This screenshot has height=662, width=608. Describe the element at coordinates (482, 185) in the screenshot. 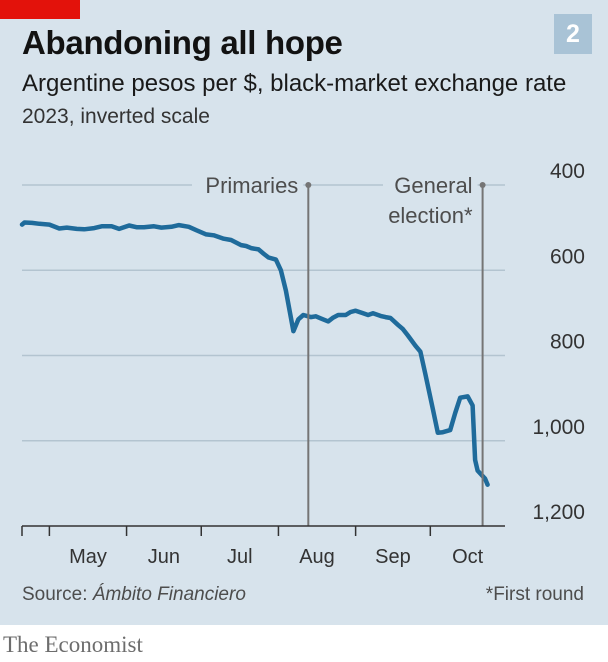

I see `general-election-marker-dot` at that location.